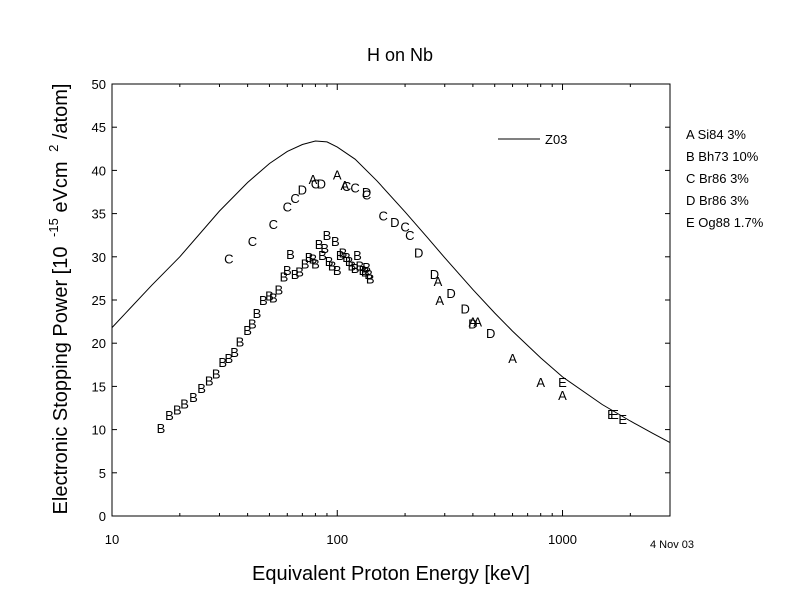 This screenshot has height=600, width=800. I want to click on x-tick-label: 100, so click(337, 539).